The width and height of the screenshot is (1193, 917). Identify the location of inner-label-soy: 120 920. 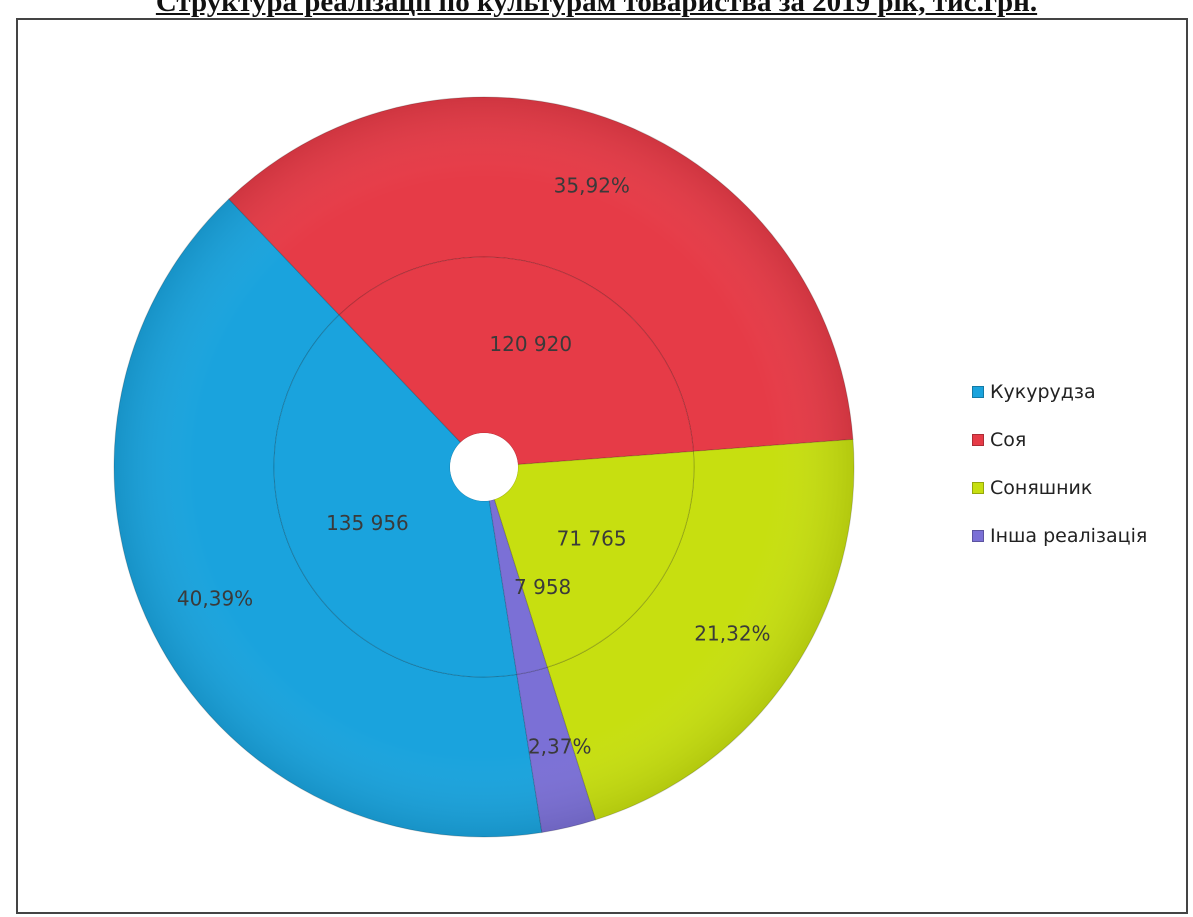
(530, 344).